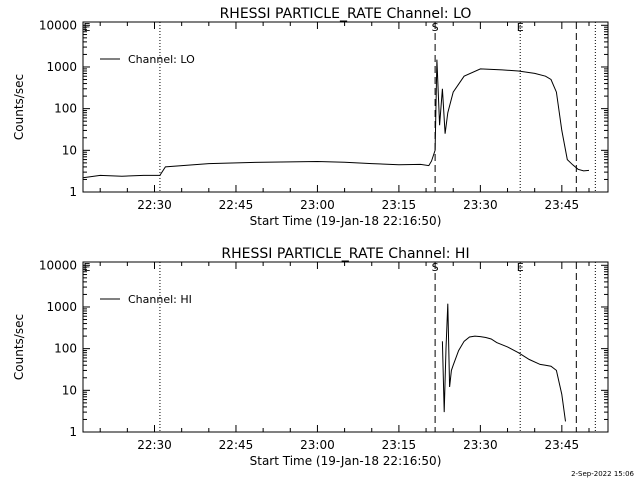  I want to click on legend-label: Channel: LO, so click(161, 59).